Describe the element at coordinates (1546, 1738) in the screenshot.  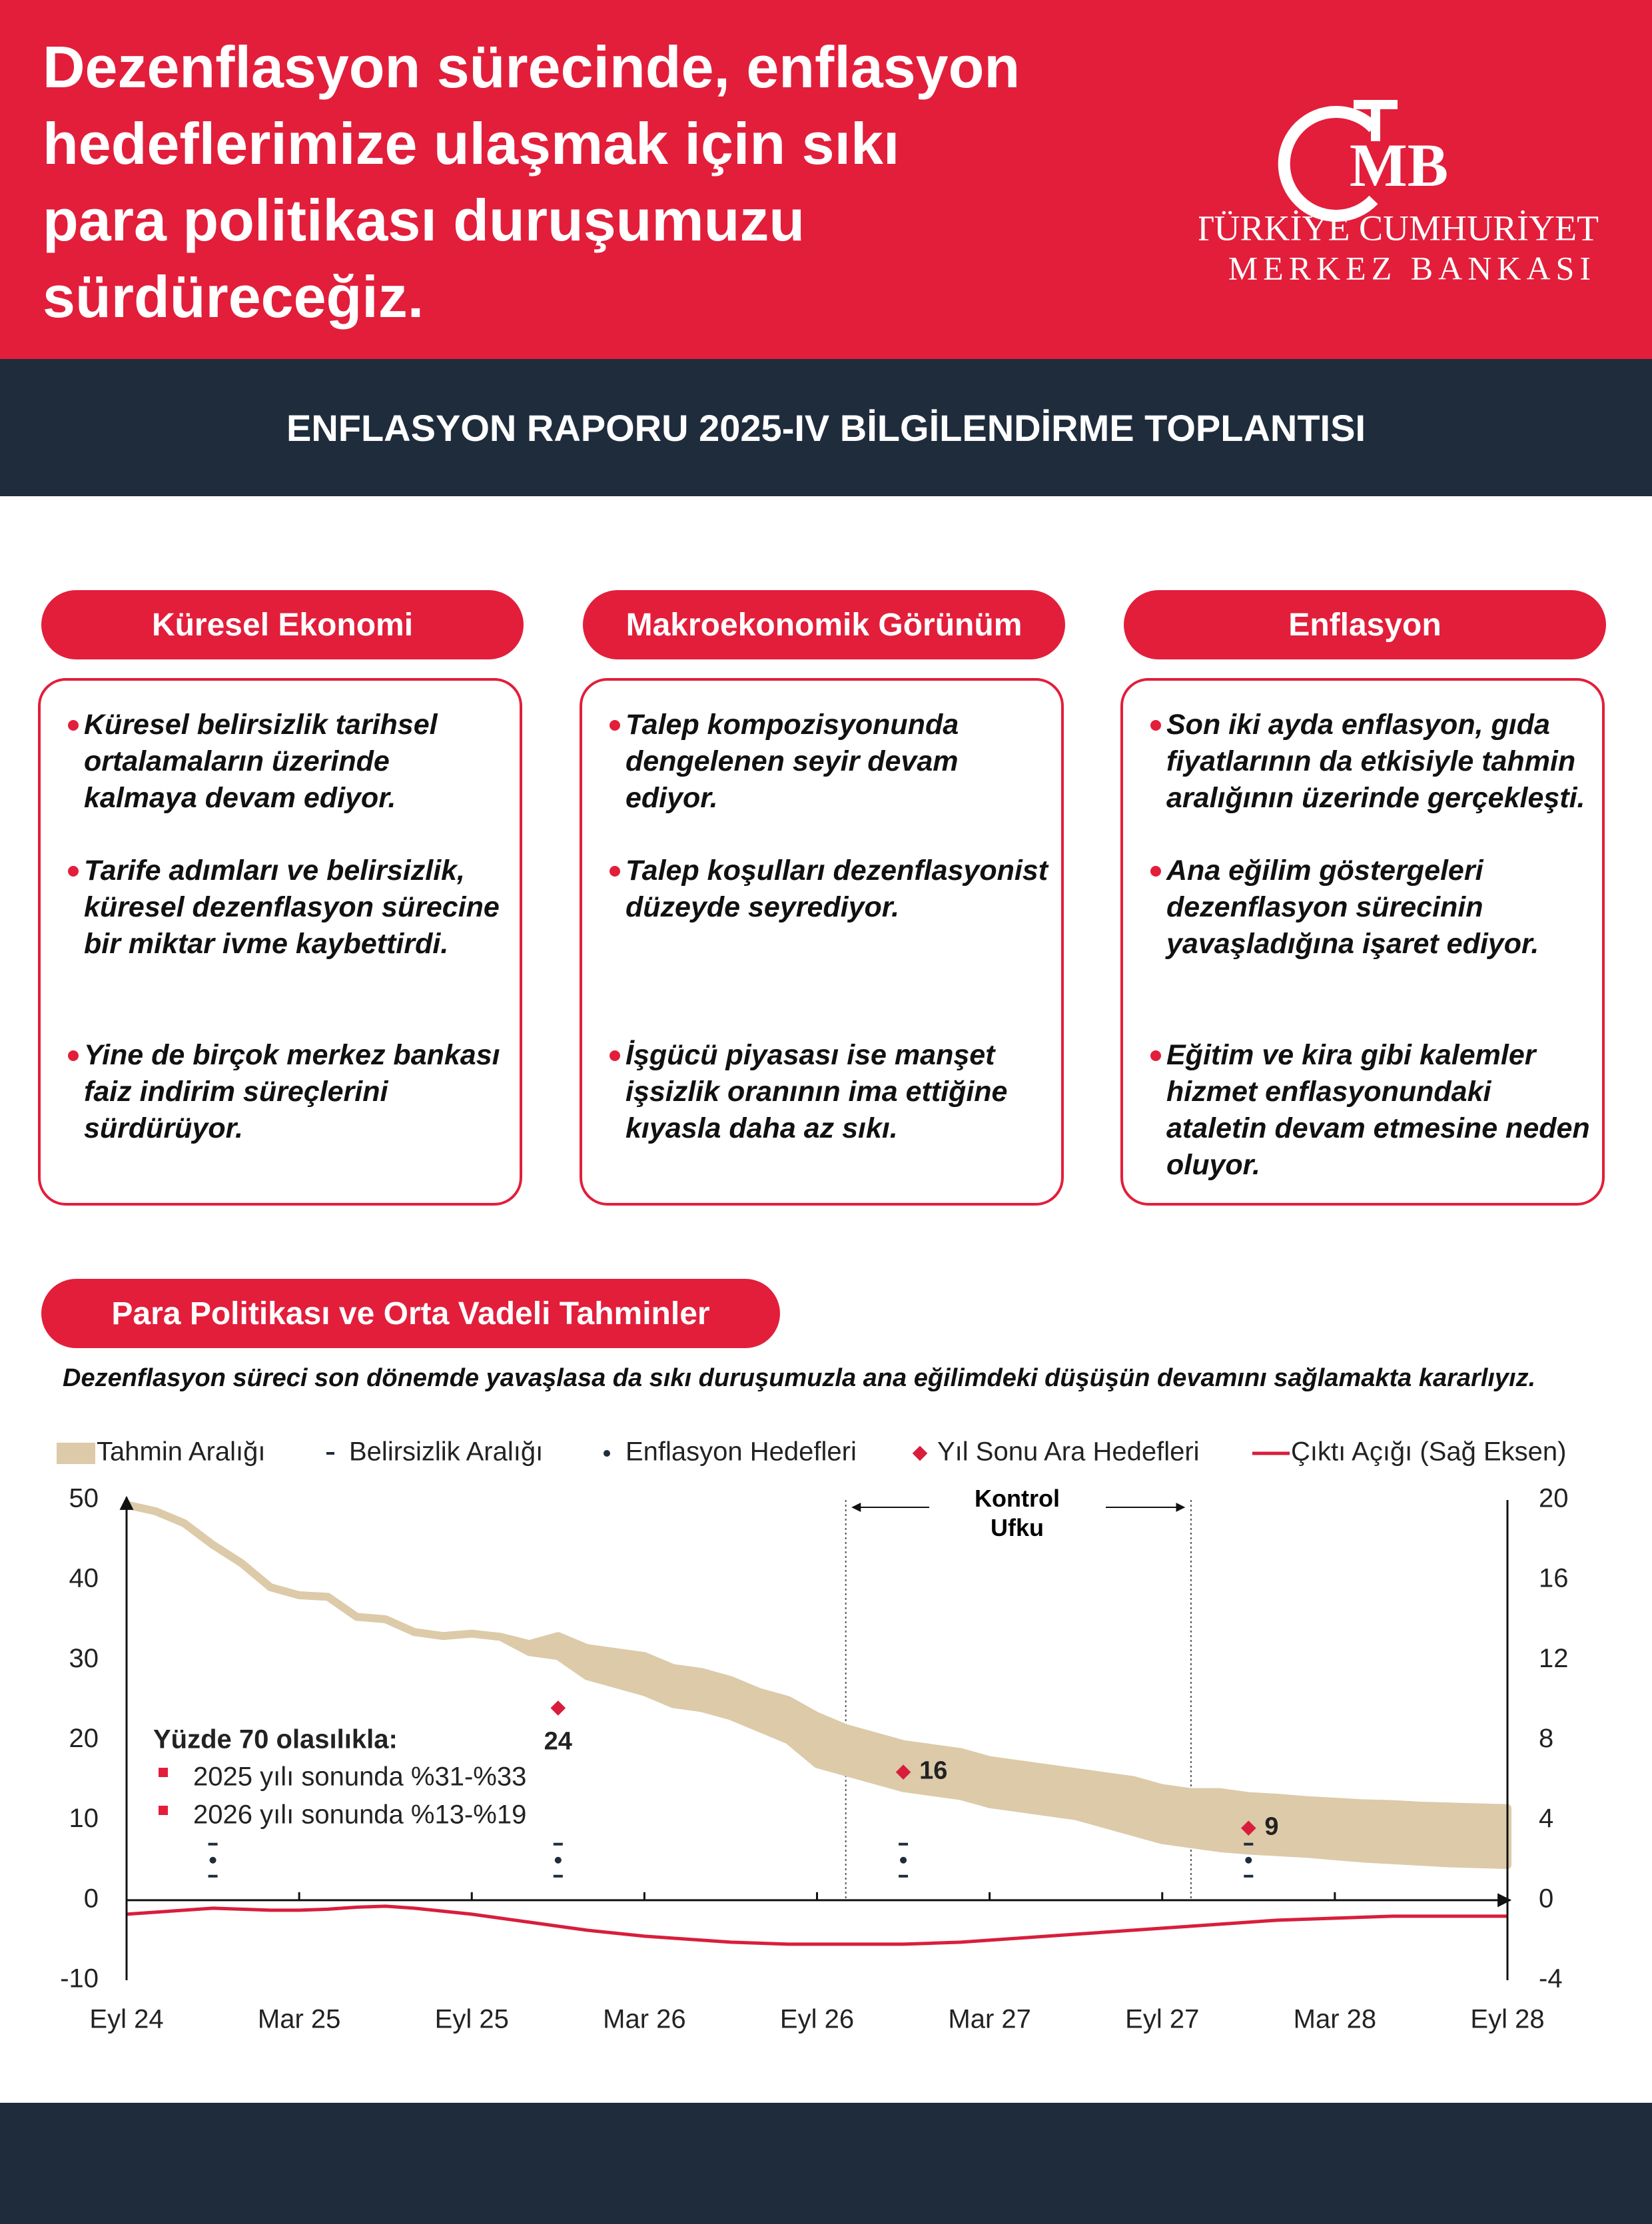
I see `y2-tick-label: 8` at that location.